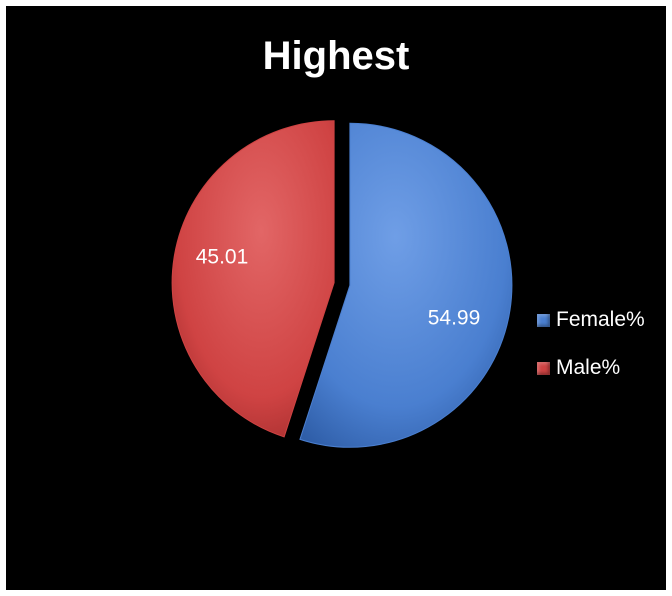 This screenshot has height=596, width=672. I want to click on data-label-female: 54.99, so click(454, 318).